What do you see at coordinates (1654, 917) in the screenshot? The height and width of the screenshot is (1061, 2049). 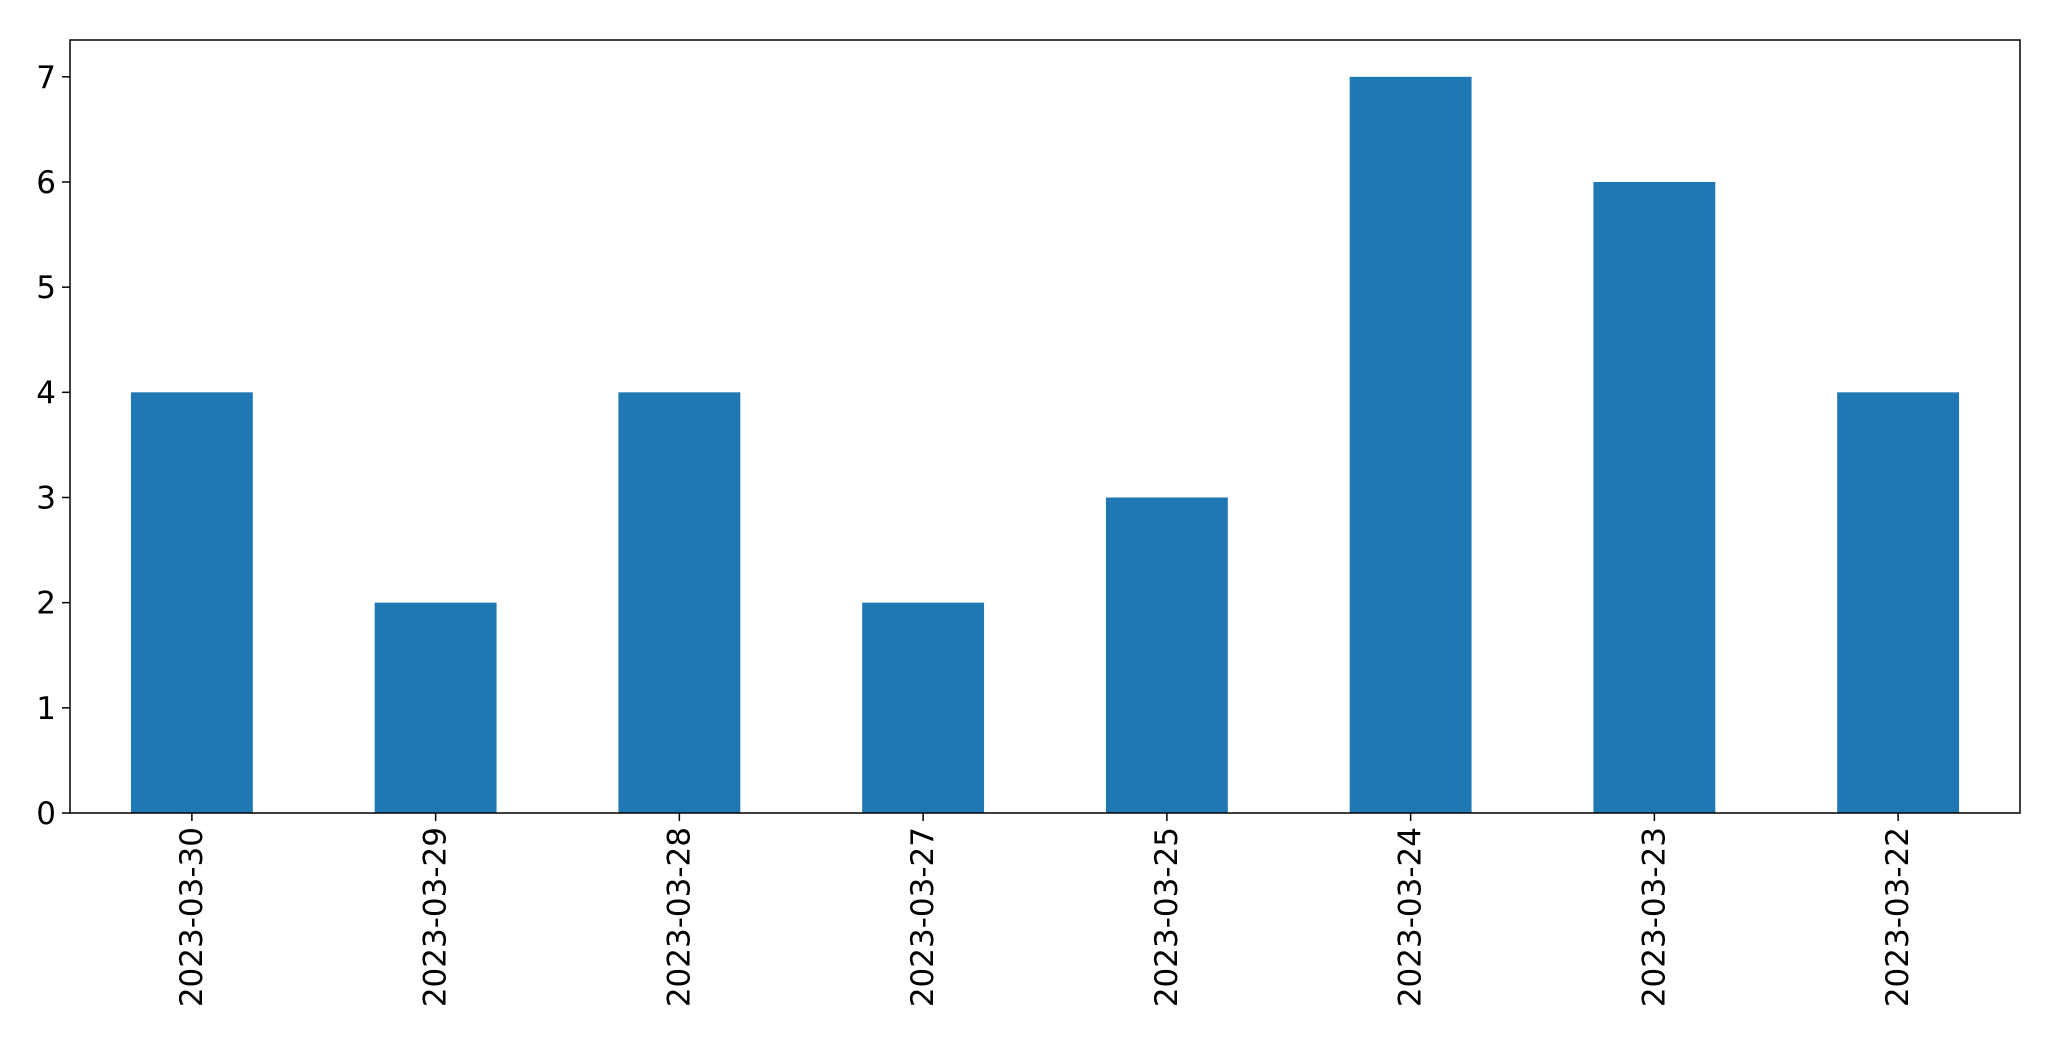 I see `x-tick-label: 2023-03-23` at bounding box center [1654, 917].